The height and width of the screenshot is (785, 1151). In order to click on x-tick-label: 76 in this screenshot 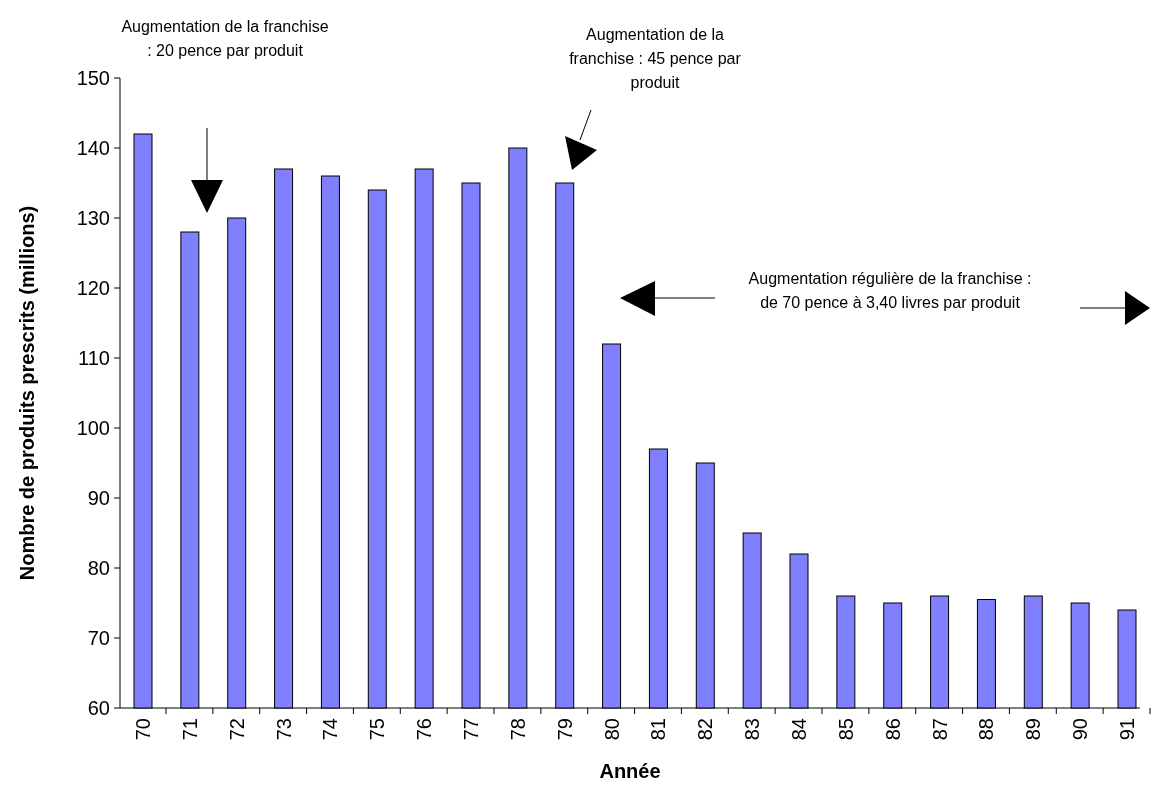, I will do `click(424, 729)`.